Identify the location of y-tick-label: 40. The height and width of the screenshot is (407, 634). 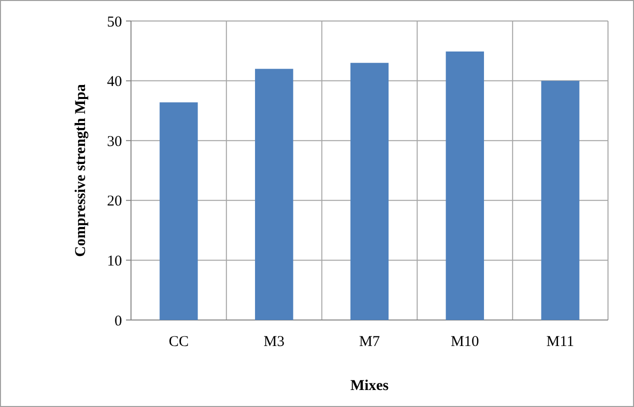
(114, 82).